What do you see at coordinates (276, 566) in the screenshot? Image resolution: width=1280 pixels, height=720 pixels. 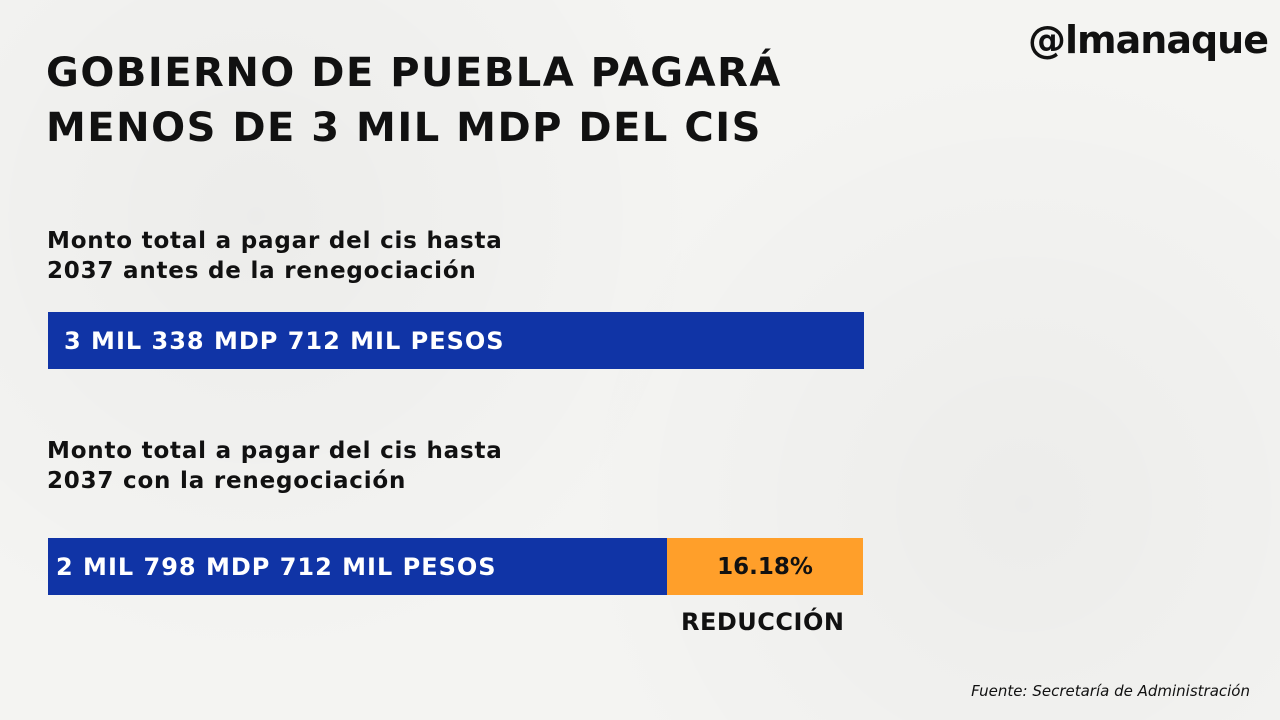 I see `bar-value-label: 2 MIL 798 MDP 712 MIL PESOS` at bounding box center [276, 566].